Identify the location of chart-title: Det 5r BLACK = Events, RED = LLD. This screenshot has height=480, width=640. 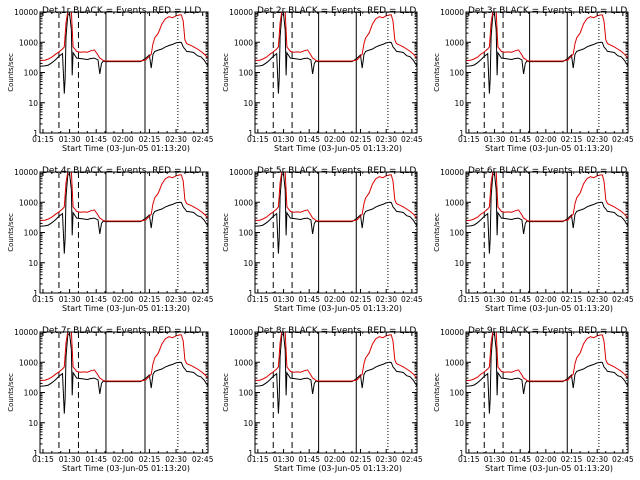
(336, 171).